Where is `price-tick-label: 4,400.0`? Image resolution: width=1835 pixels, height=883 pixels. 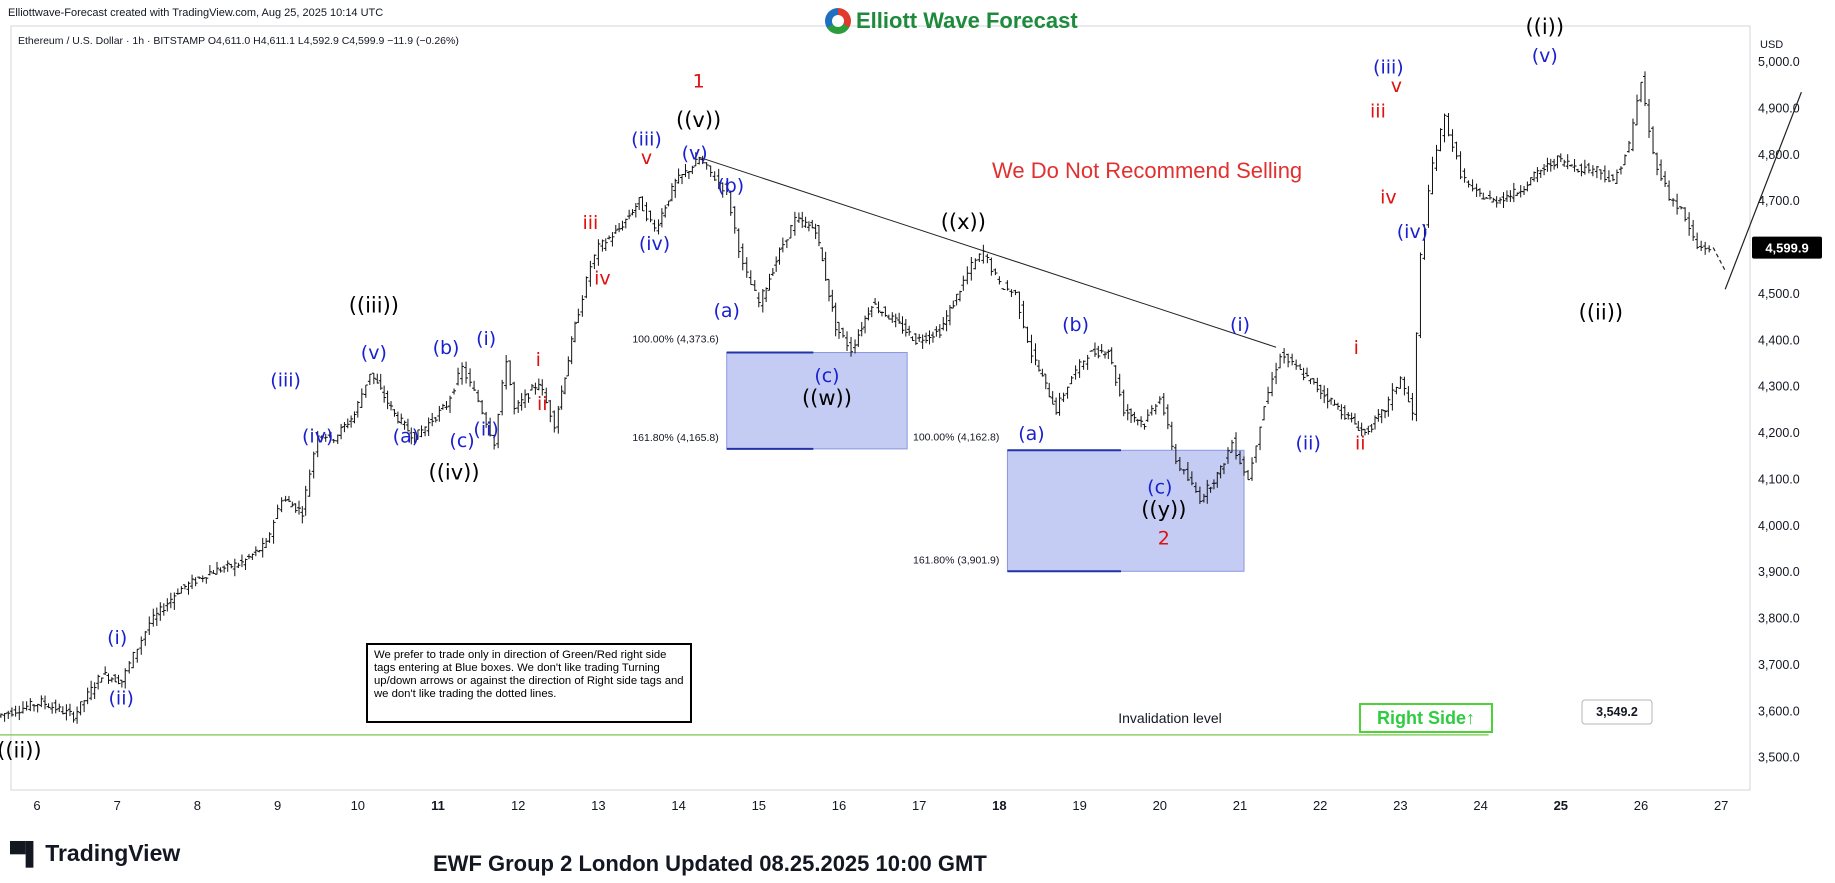 price-tick-label: 4,400.0 is located at coordinates (1779, 340).